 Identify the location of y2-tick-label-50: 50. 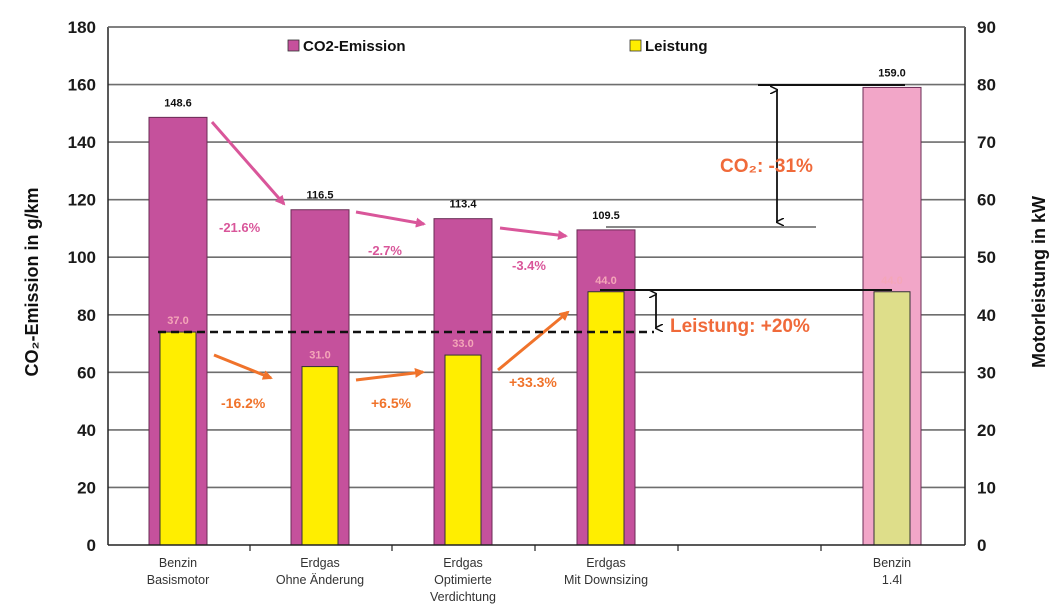
(986, 257).